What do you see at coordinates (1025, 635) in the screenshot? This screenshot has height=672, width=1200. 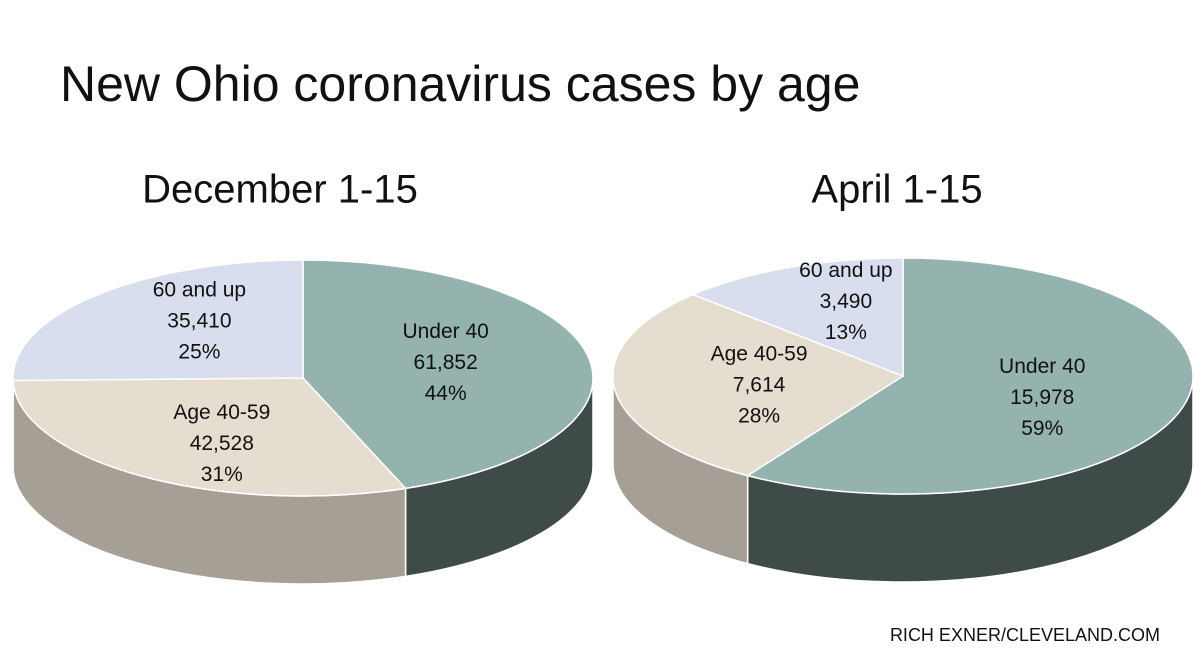 I see `credit: RICH EXNER/CLEVELAND.COM` at bounding box center [1025, 635].